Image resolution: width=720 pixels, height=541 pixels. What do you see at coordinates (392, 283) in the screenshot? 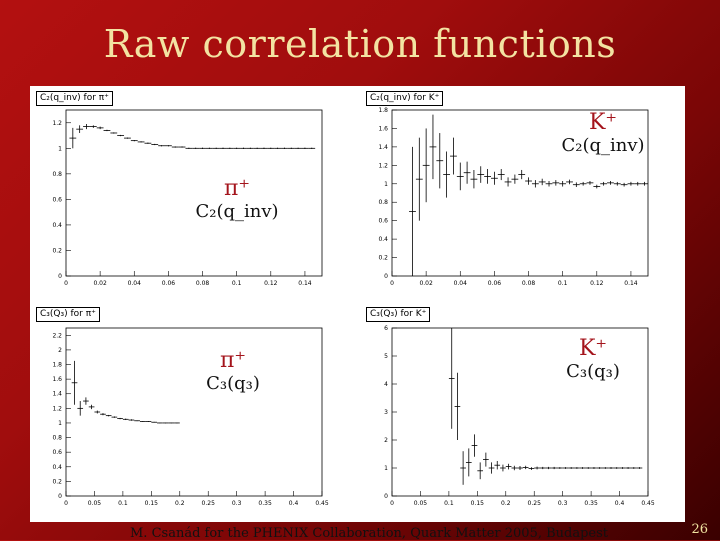
I see `x-tick-label: 0` at bounding box center [392, 283].